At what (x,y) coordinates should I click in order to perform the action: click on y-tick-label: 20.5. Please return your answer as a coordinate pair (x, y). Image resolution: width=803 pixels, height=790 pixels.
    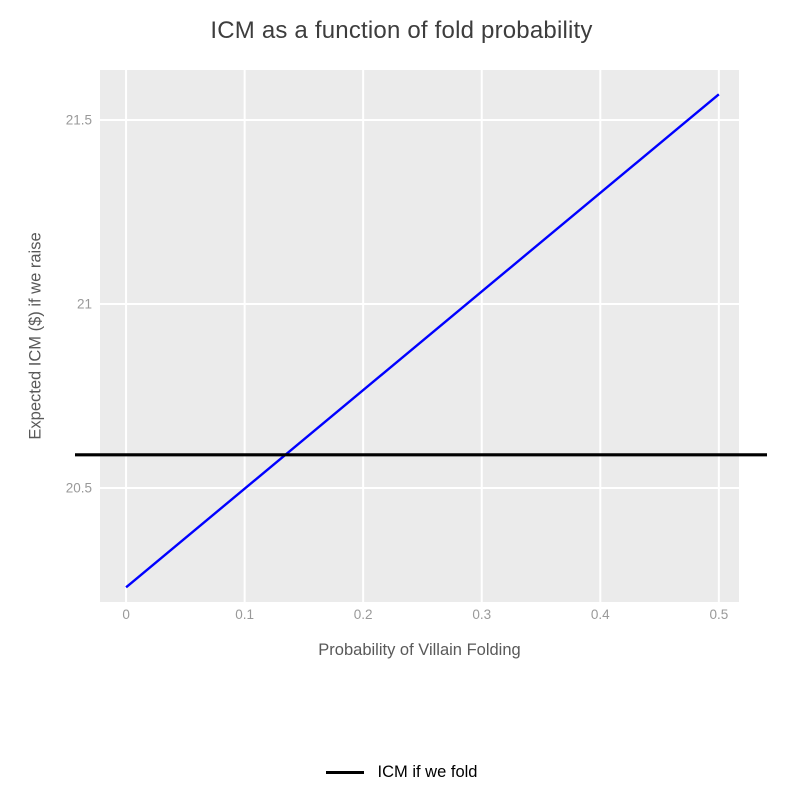
    Looking at the image, I should click on (78, 488).